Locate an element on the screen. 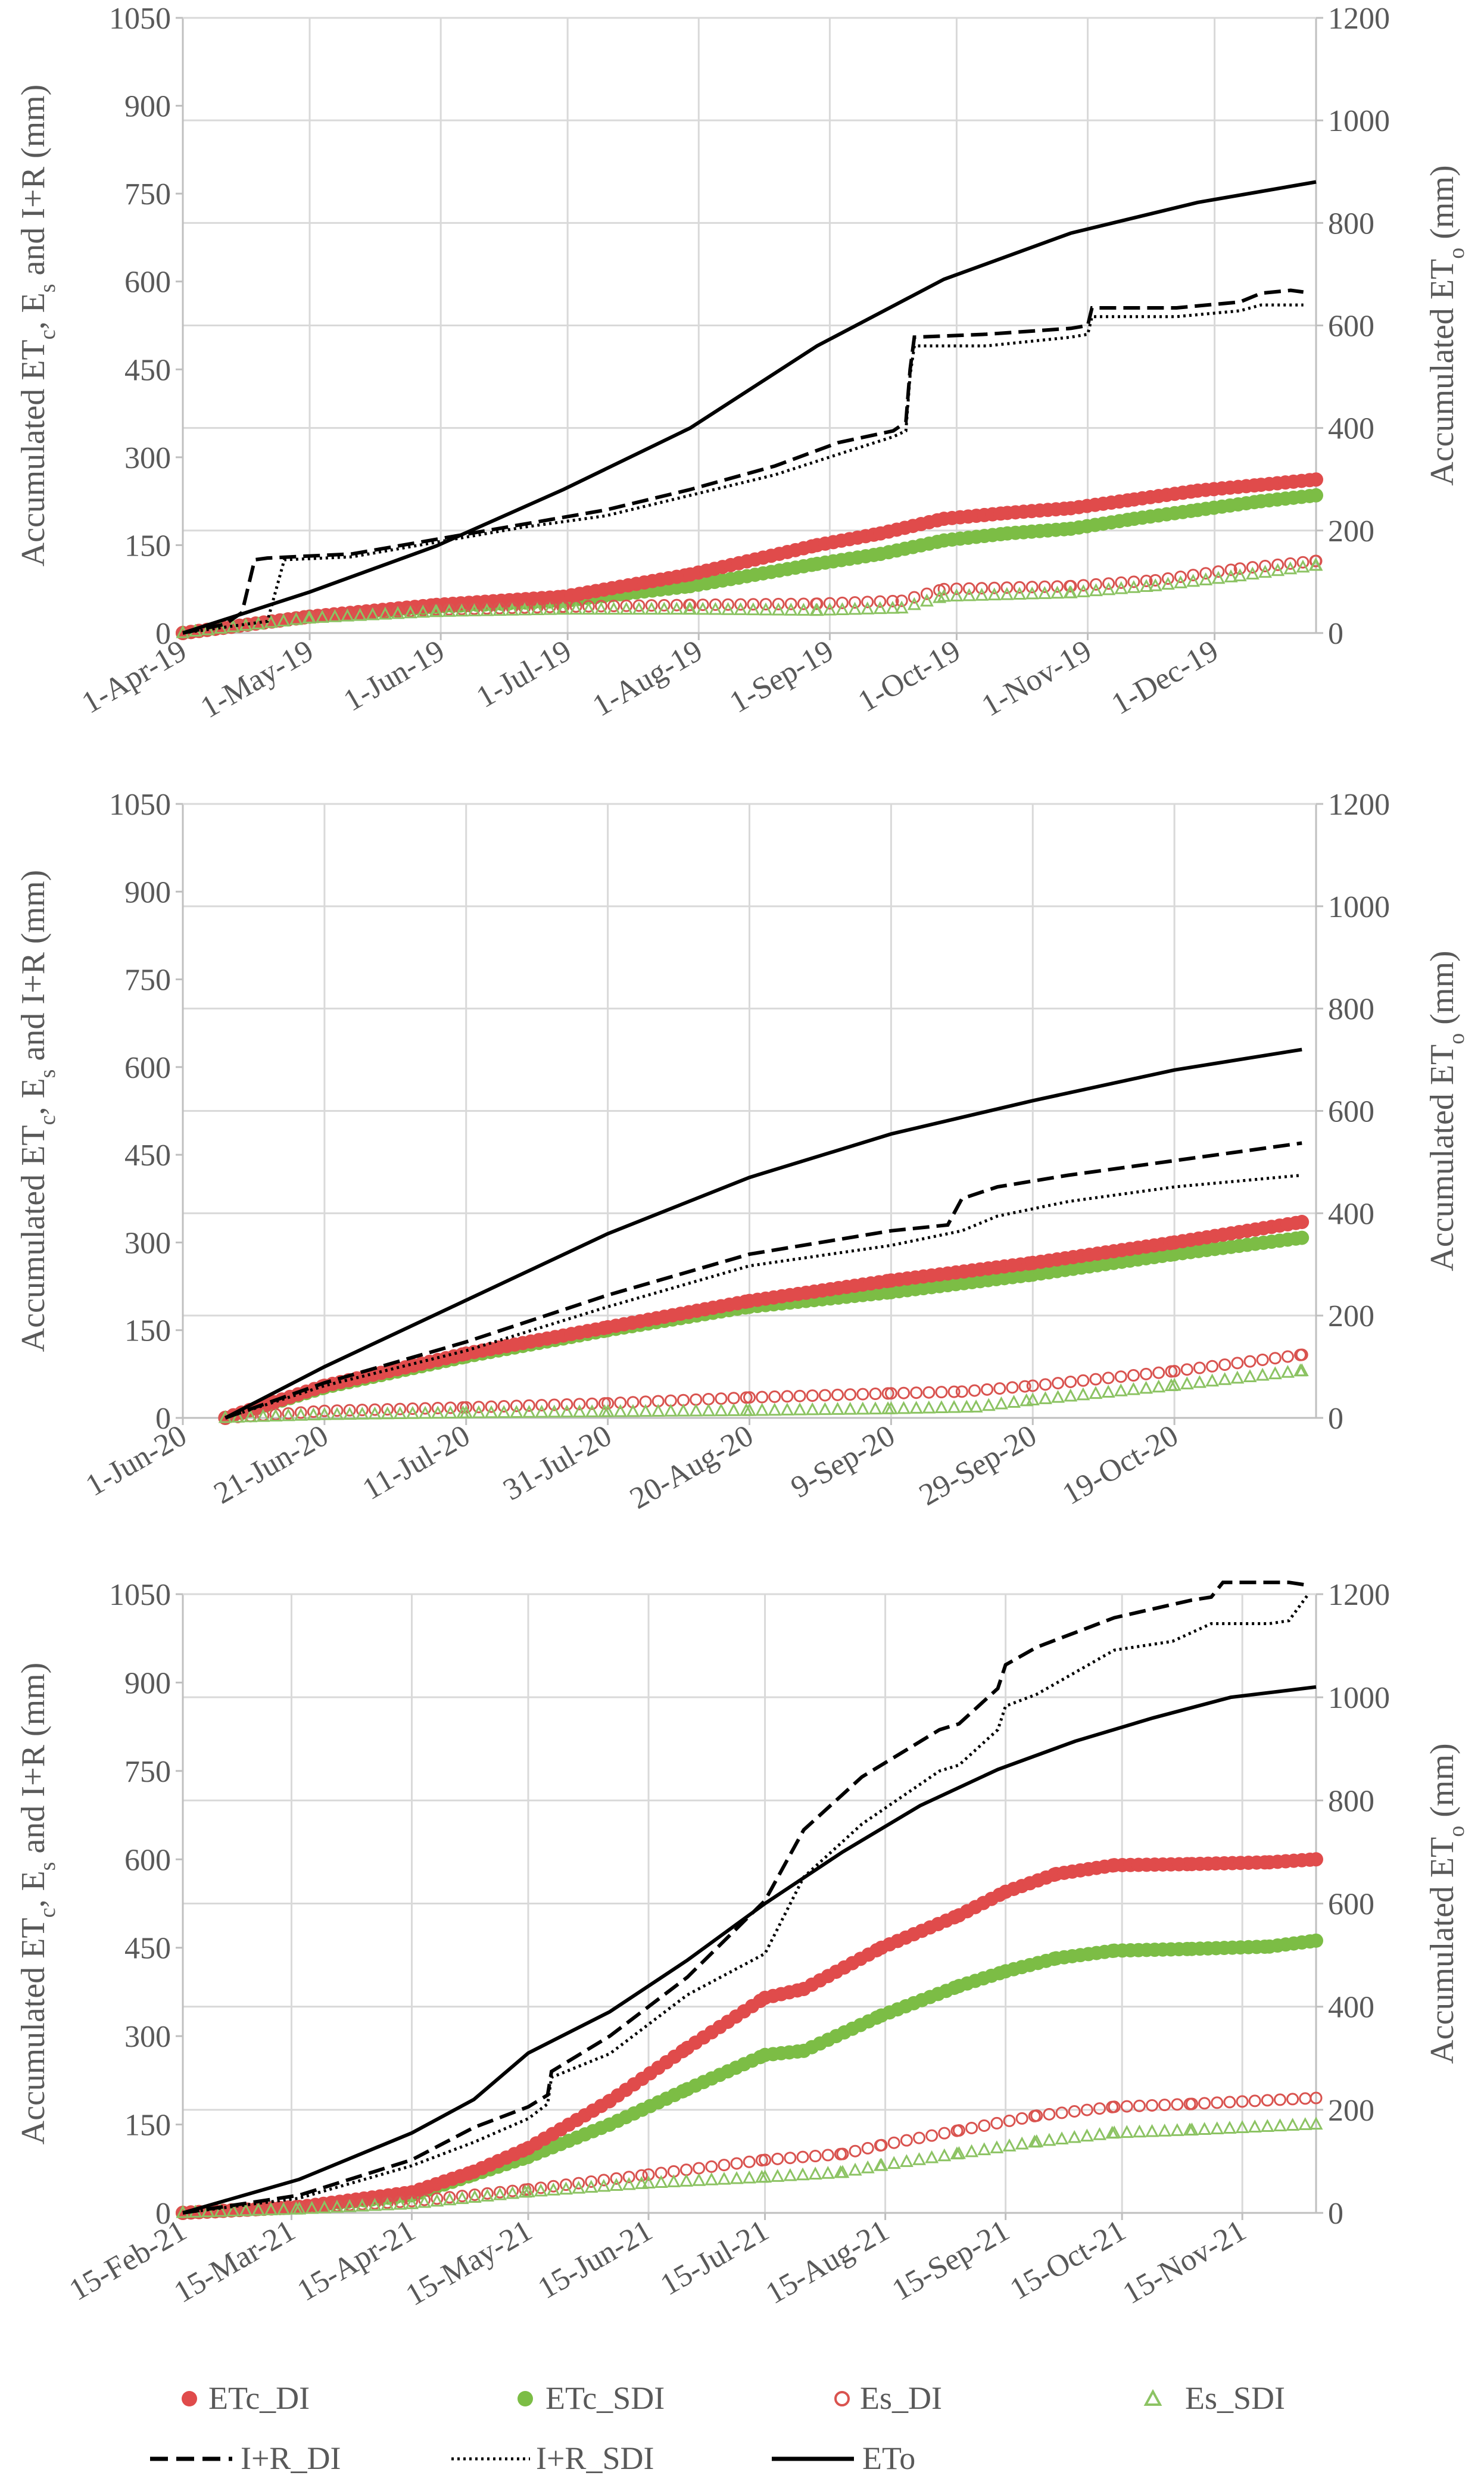  legend-marker-es-di is located at coordinates (842, 2398).